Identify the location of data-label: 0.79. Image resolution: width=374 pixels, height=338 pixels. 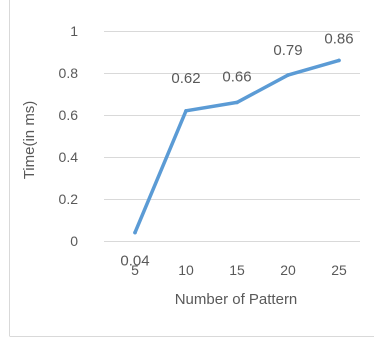
(287, 50).